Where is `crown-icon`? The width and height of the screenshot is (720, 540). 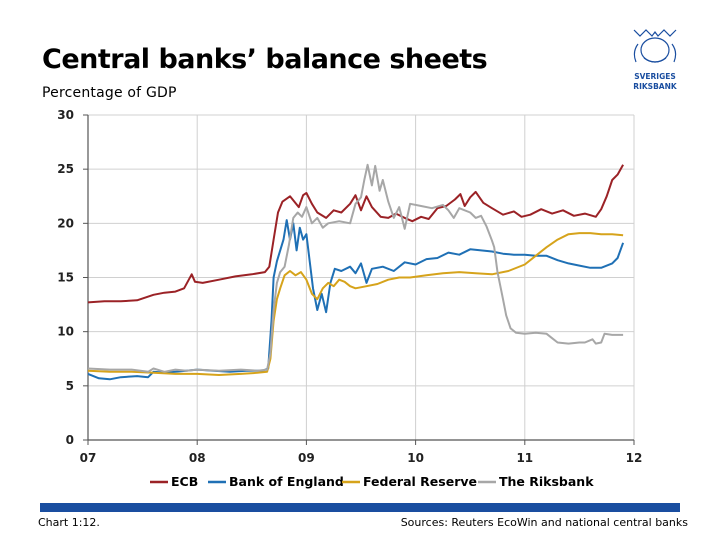
crown-icon is located at coordinates (655, 33).